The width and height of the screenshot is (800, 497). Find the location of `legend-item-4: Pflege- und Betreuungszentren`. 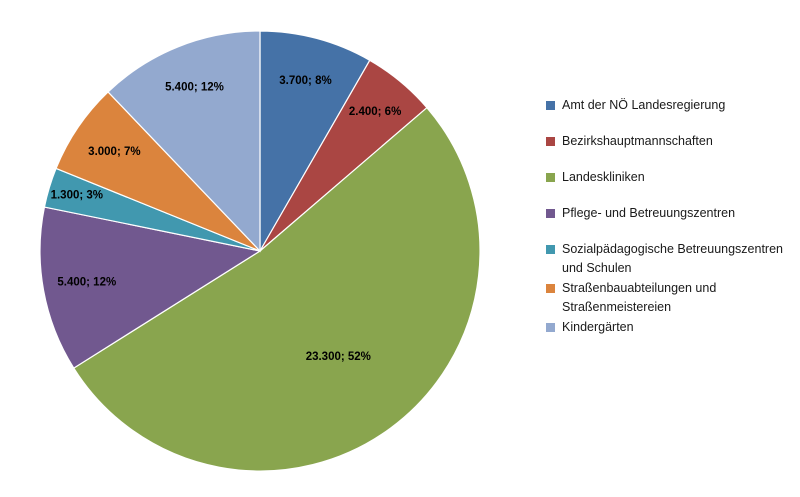

legend-item-4: Pflege- und Betreuungszentren is located at coordinates (671, 222).